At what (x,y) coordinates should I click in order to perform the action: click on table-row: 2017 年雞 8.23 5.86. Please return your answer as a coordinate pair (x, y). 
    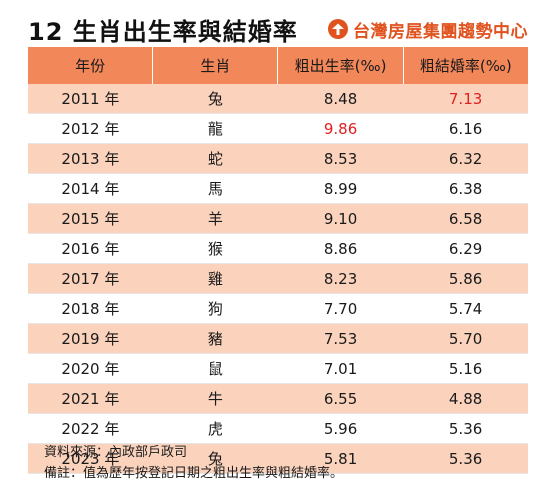
    Looking at the image, I should click on (278, 278).